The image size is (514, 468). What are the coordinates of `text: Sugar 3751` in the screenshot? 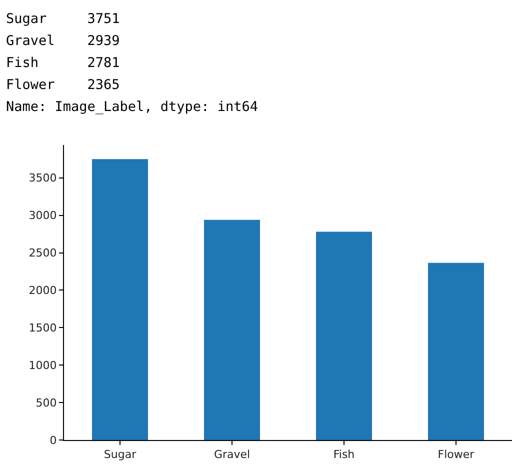 It's located at (63, 19).